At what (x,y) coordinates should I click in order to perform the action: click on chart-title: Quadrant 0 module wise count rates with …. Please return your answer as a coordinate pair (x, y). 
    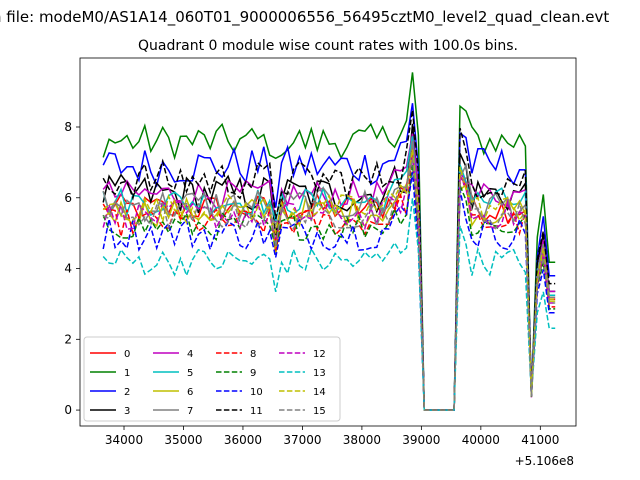
    Looking at the image, I should click on (328, 46).